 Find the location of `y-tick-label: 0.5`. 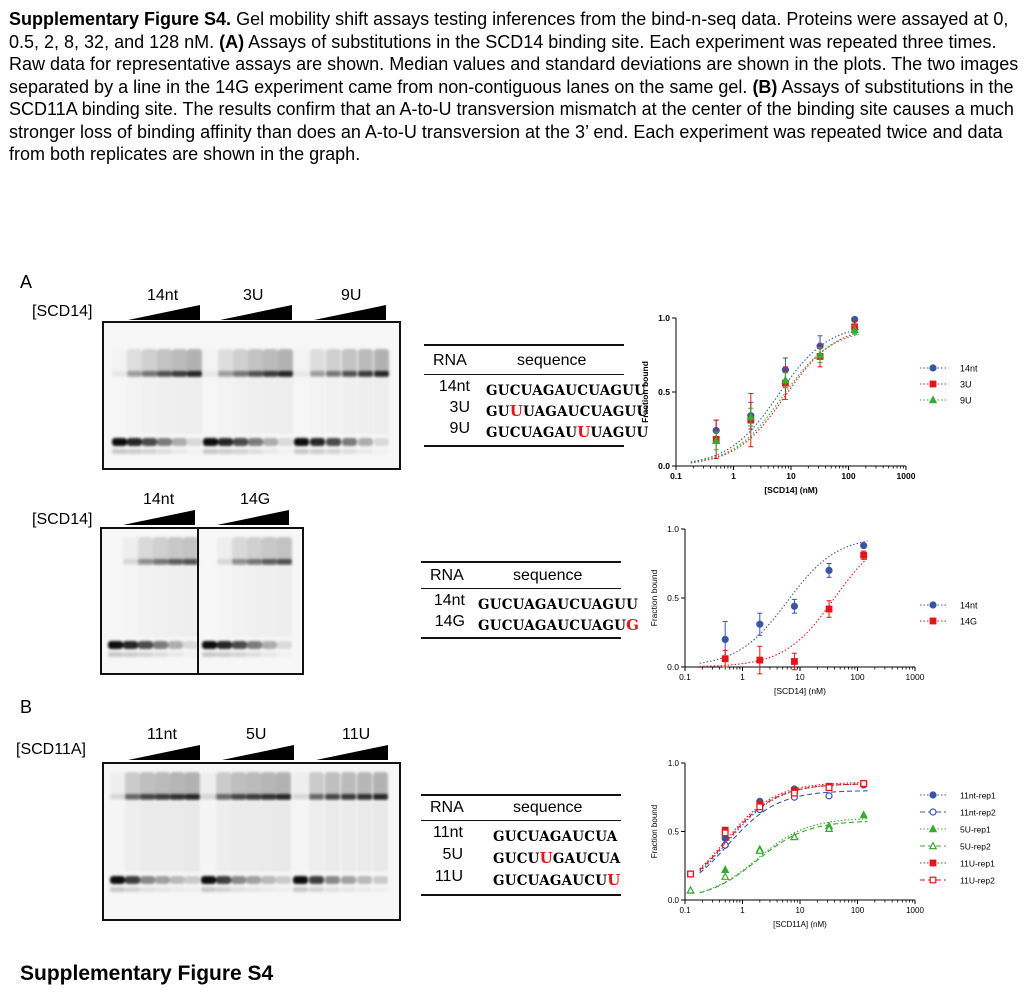

y-tick-label: 0.5 is located at coordinates (664, 392).